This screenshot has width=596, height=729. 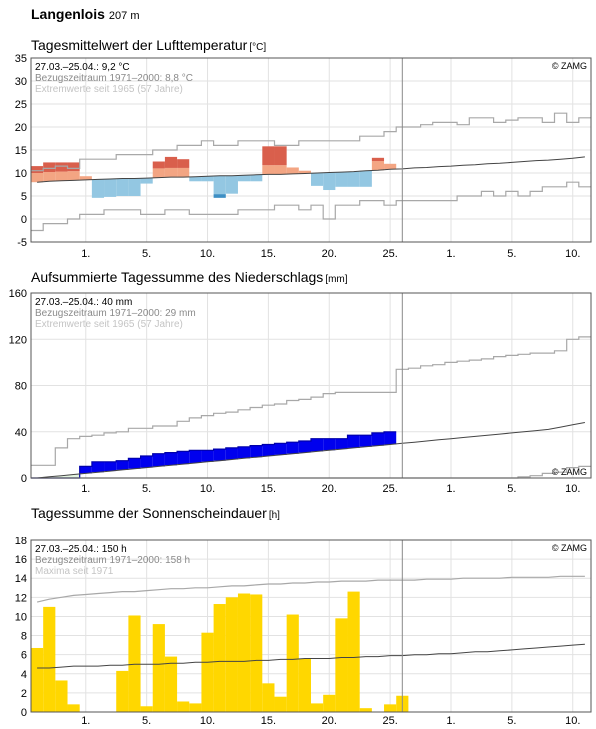 What do you see at coordinates (21, 105) in the screenshot?
I see `y-tick-label: 25` at bounding box center [21, 105].